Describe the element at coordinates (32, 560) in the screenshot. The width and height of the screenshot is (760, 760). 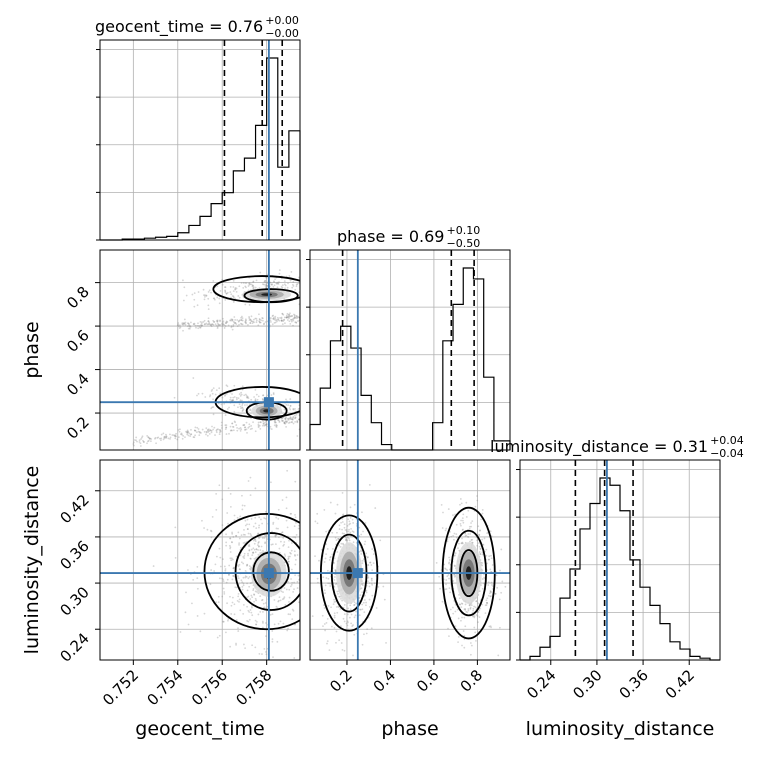
I see `y-axis-label-luminosity_distance: luminosity_distance` at that location.